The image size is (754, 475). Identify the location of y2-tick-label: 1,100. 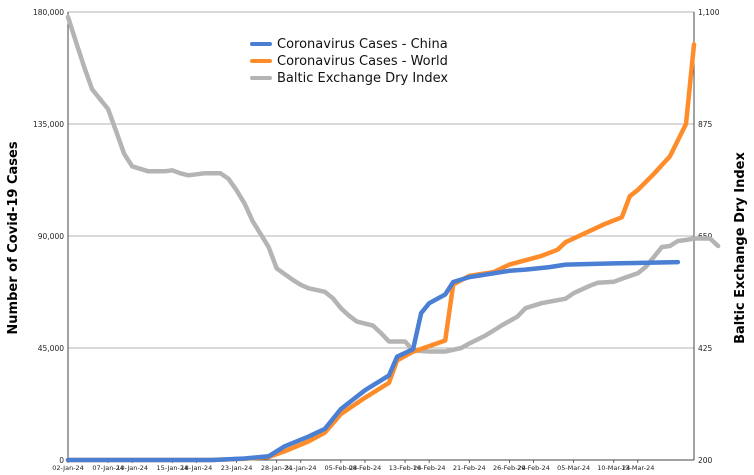
(709, 12).